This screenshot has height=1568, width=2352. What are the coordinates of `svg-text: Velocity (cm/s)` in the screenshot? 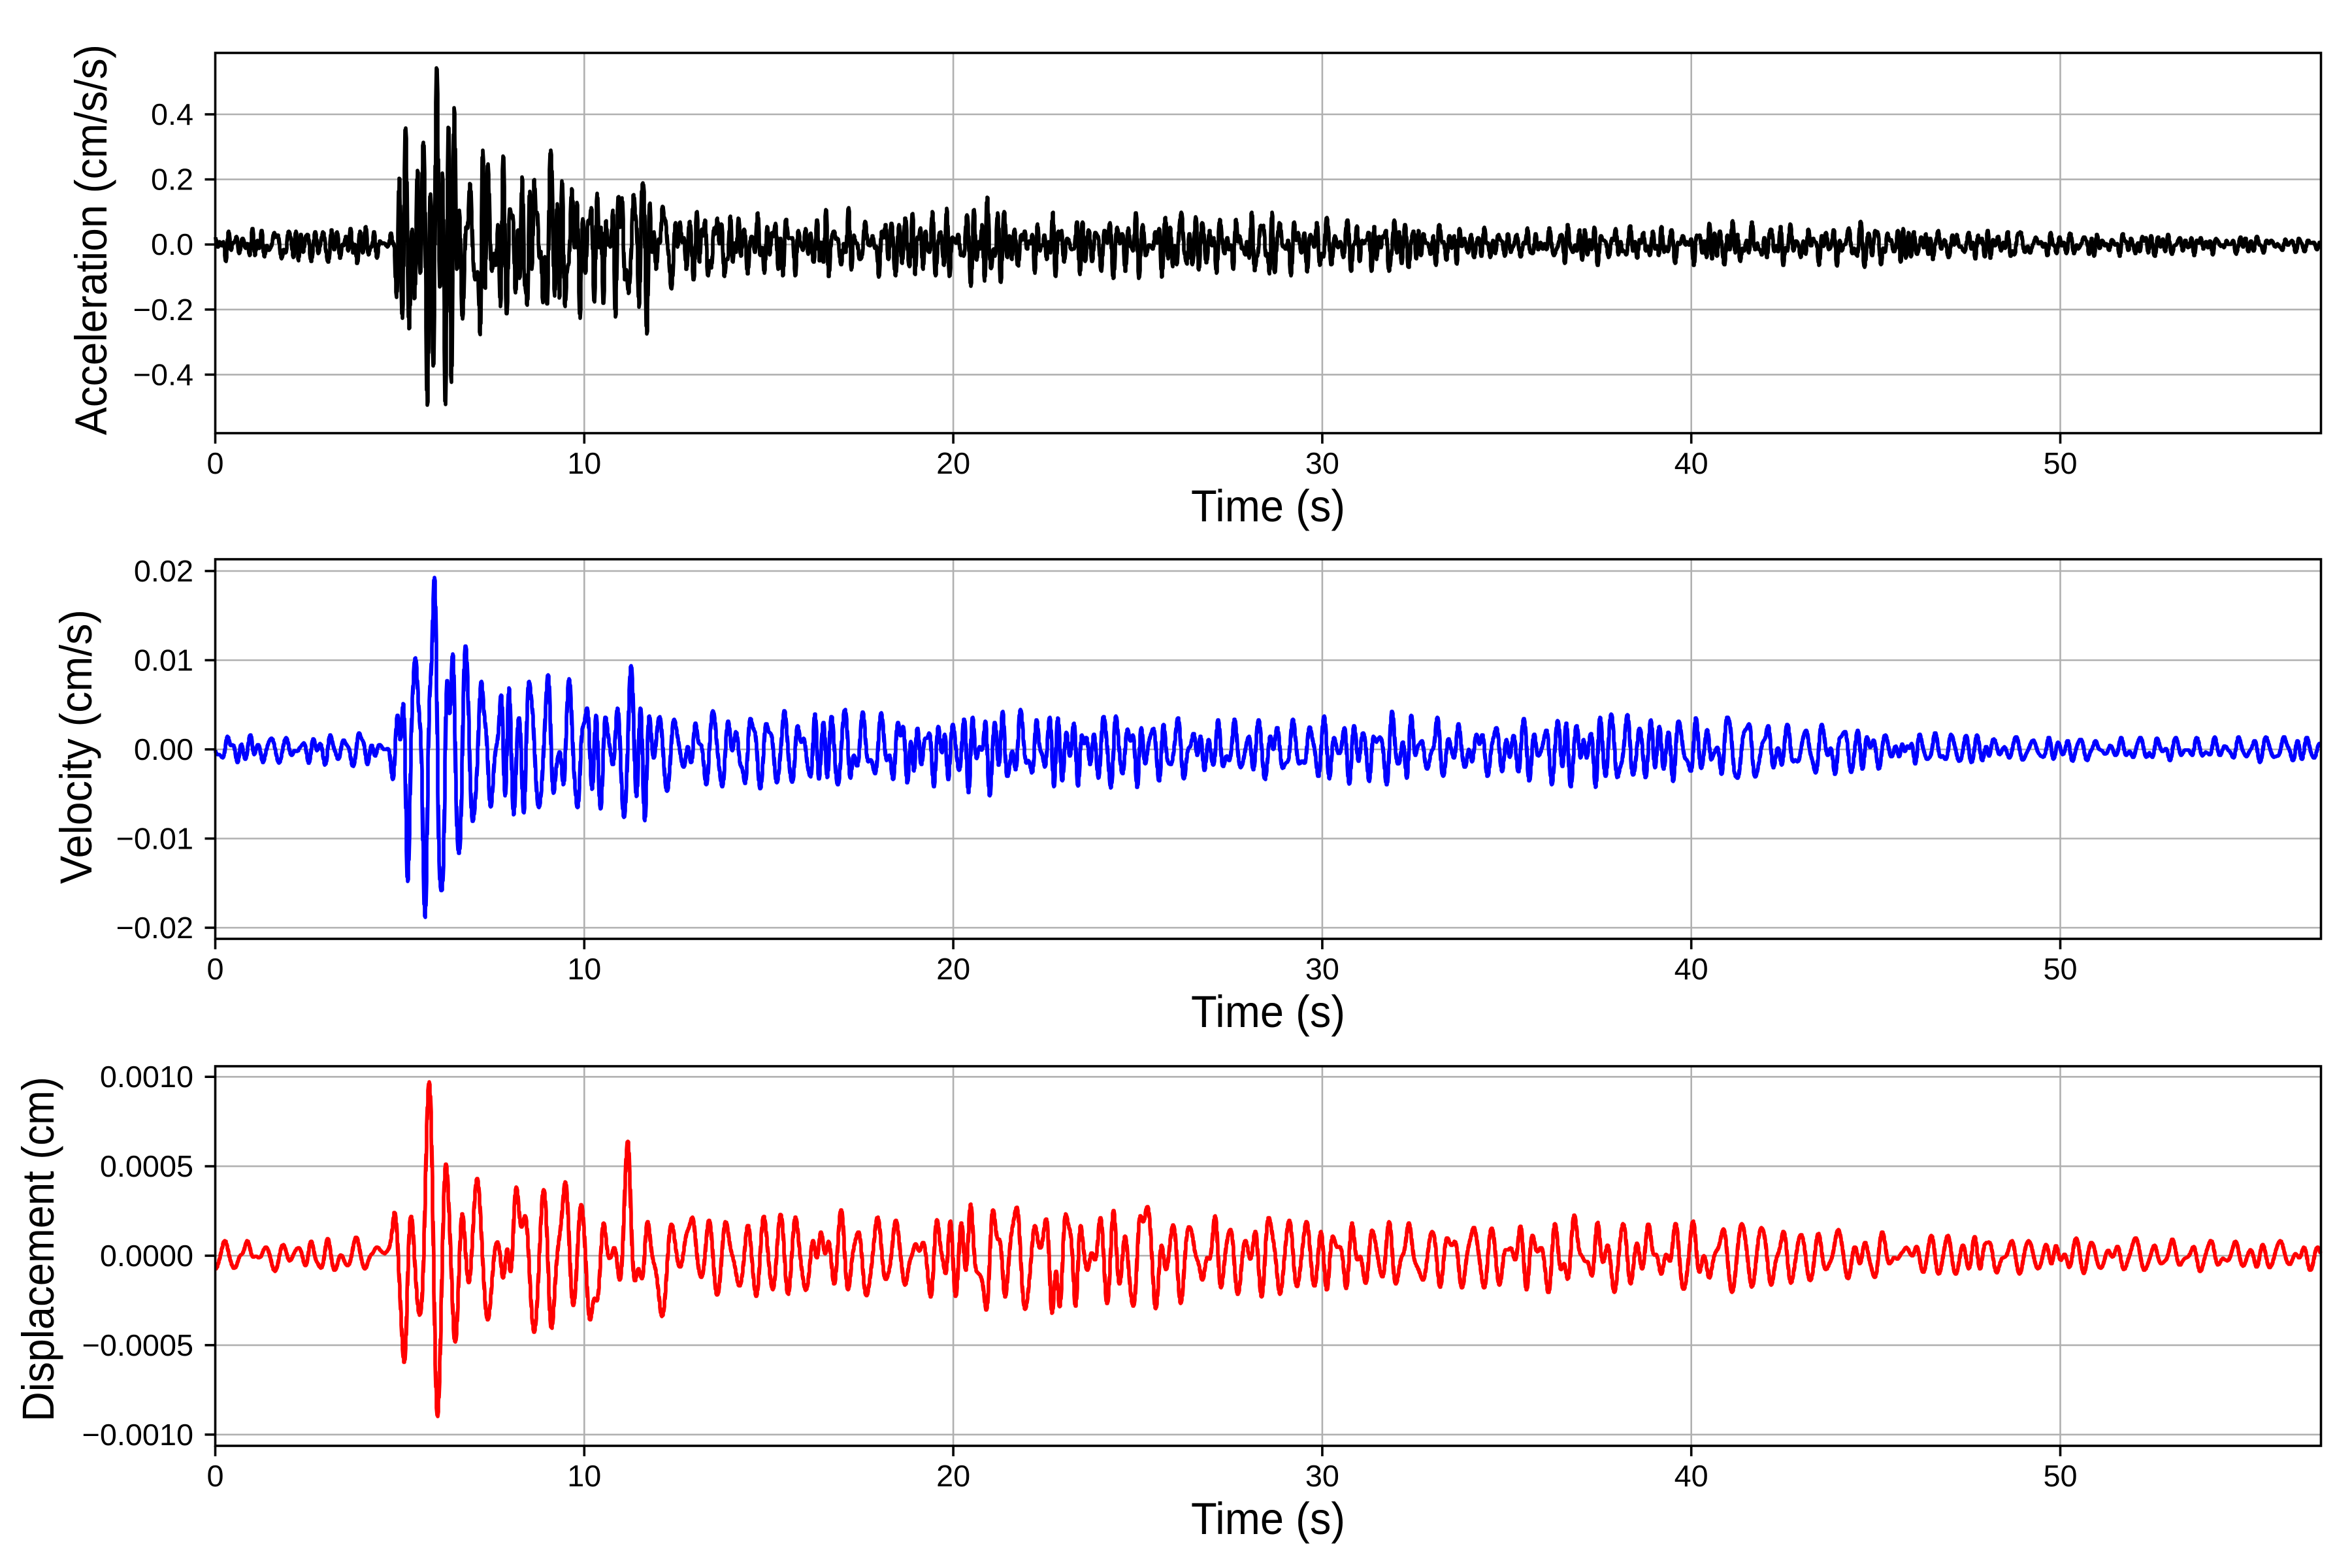 It's located at (76, 747).